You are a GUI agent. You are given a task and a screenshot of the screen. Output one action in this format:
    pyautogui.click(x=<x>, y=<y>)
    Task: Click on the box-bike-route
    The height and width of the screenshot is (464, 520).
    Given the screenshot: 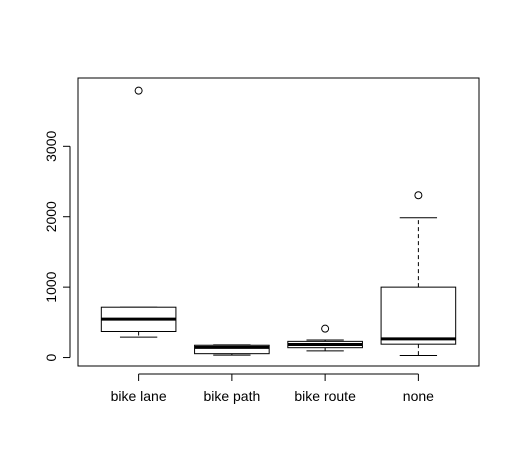 What is the action you would take?
    pyautogui.click(x=325, y=338)
    